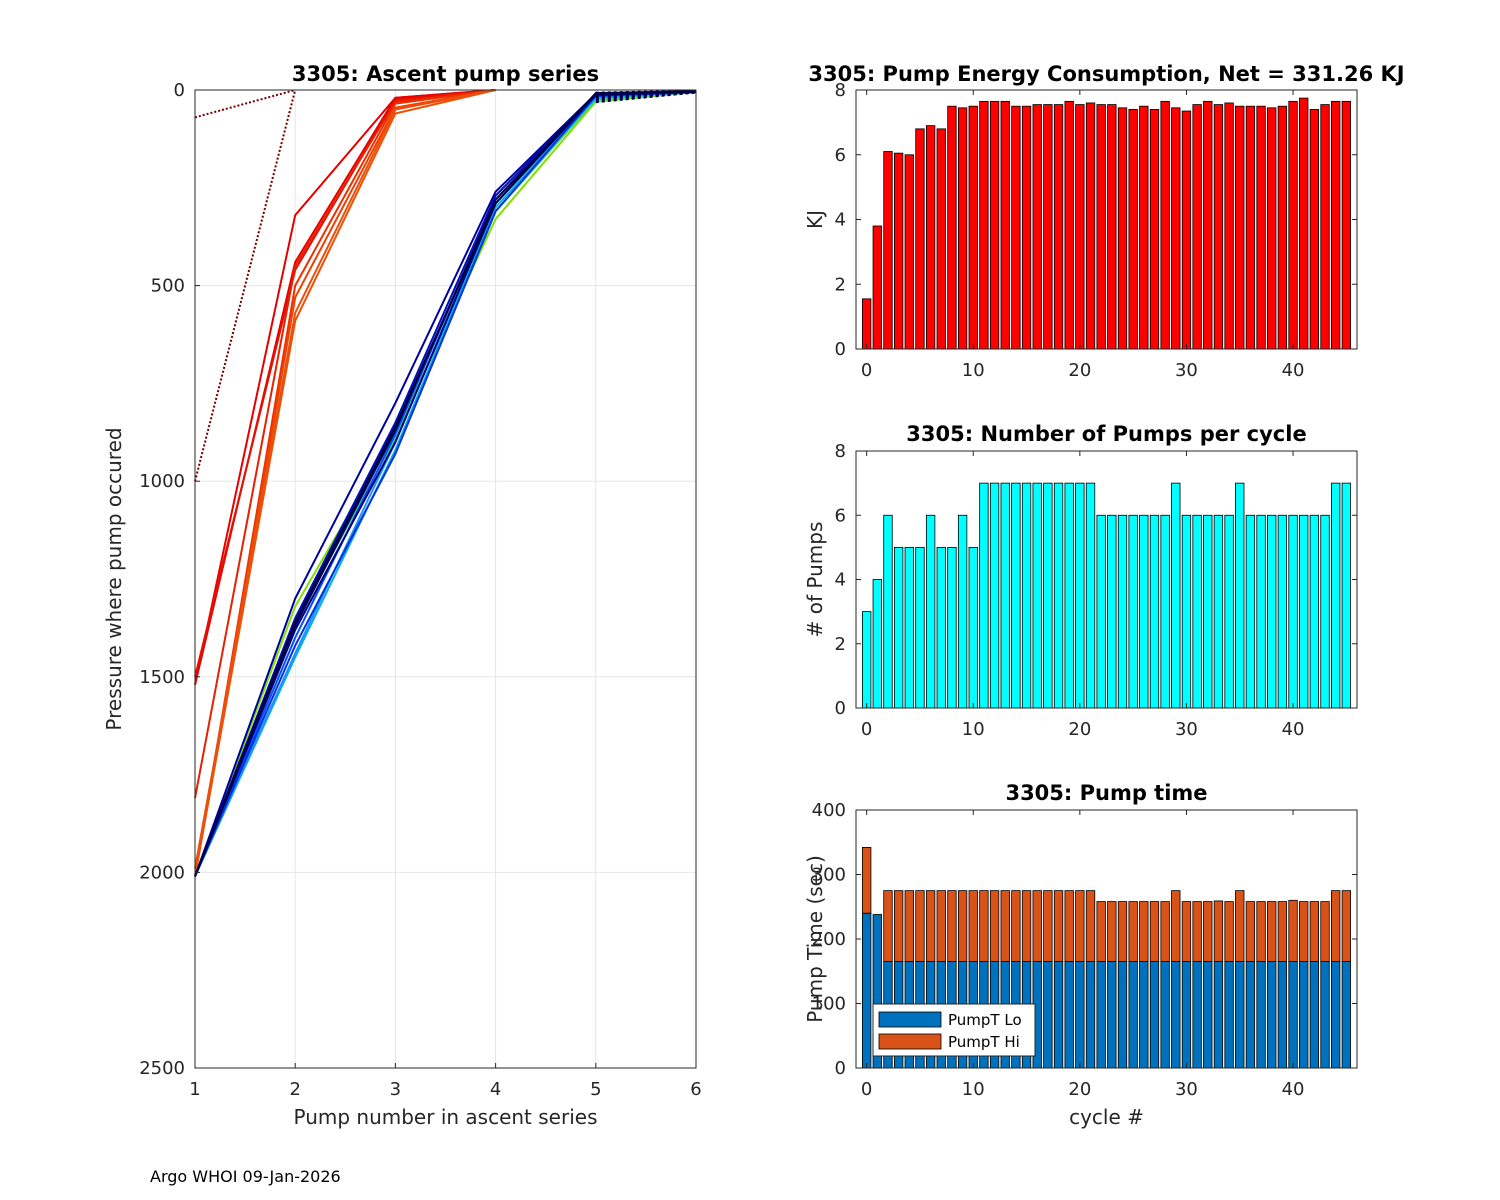  I want to click on pumps-x-tick-label: 20, so click(1079, 729).